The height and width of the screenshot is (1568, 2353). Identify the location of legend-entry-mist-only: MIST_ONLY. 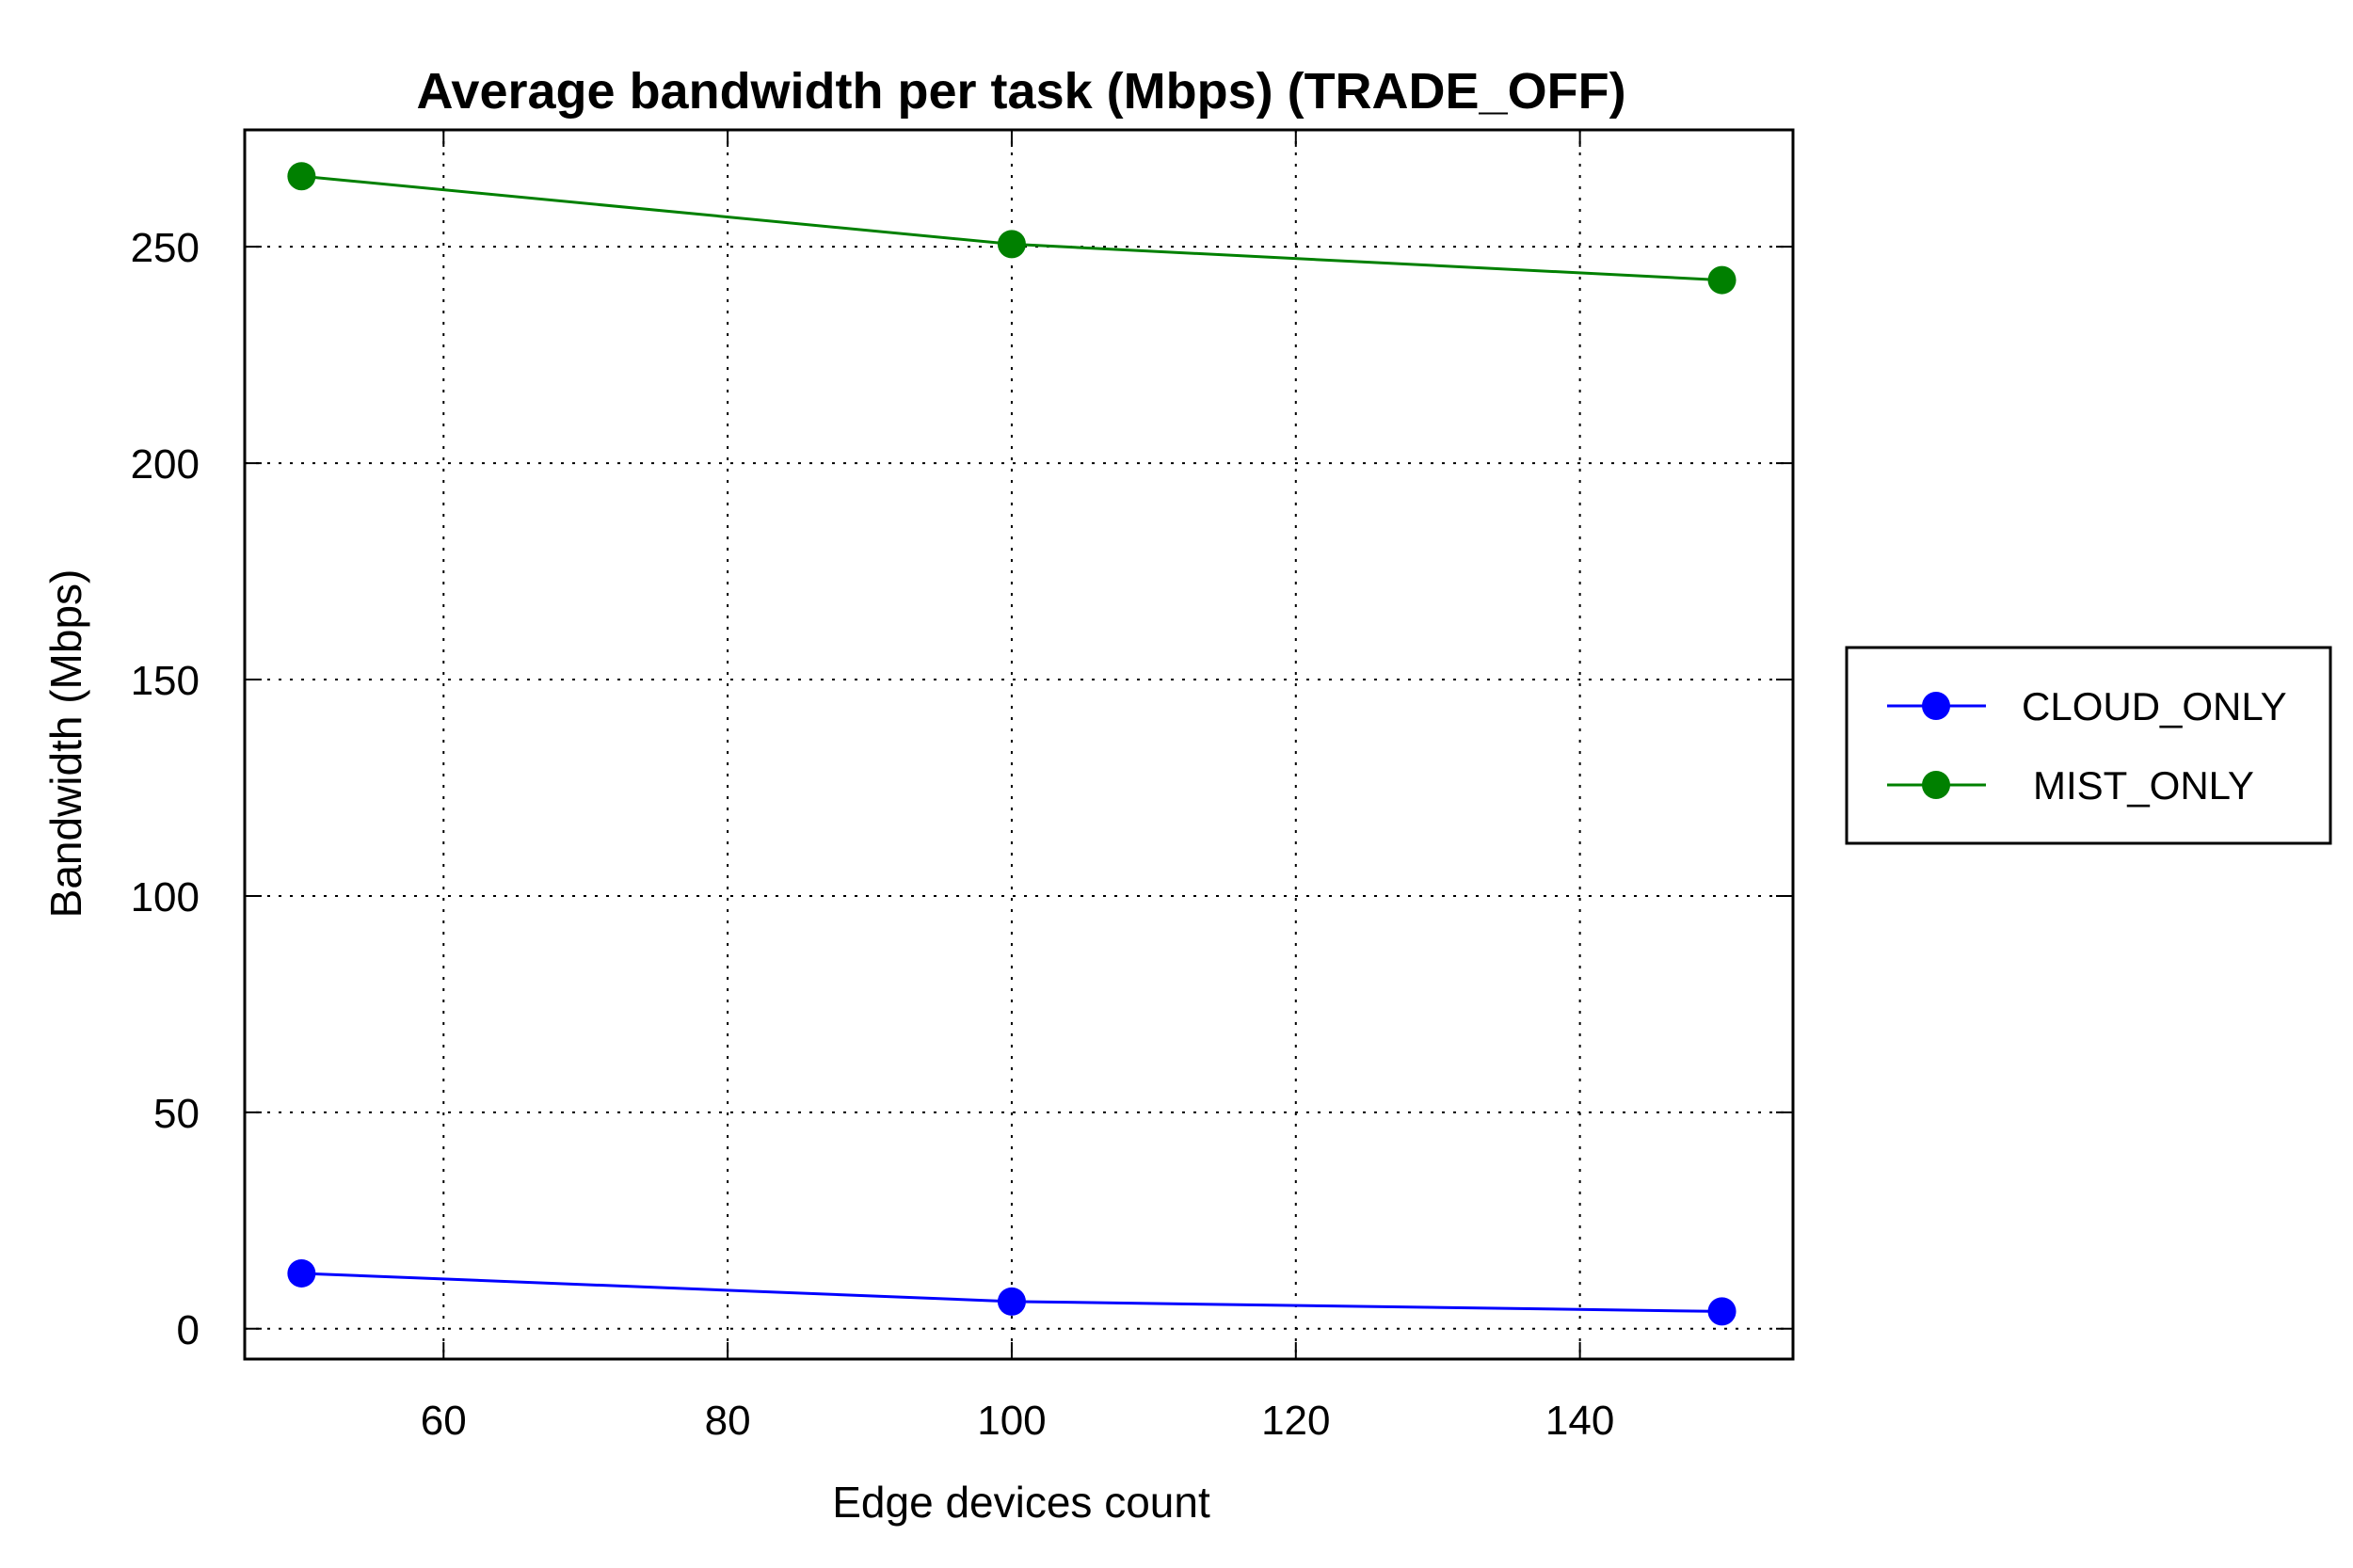
(2070, 785).